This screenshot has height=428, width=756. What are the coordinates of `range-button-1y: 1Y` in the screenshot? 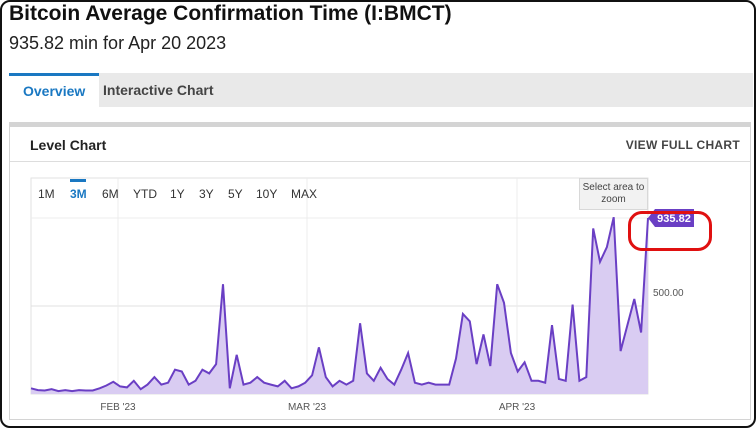 It's located at (177, 194).